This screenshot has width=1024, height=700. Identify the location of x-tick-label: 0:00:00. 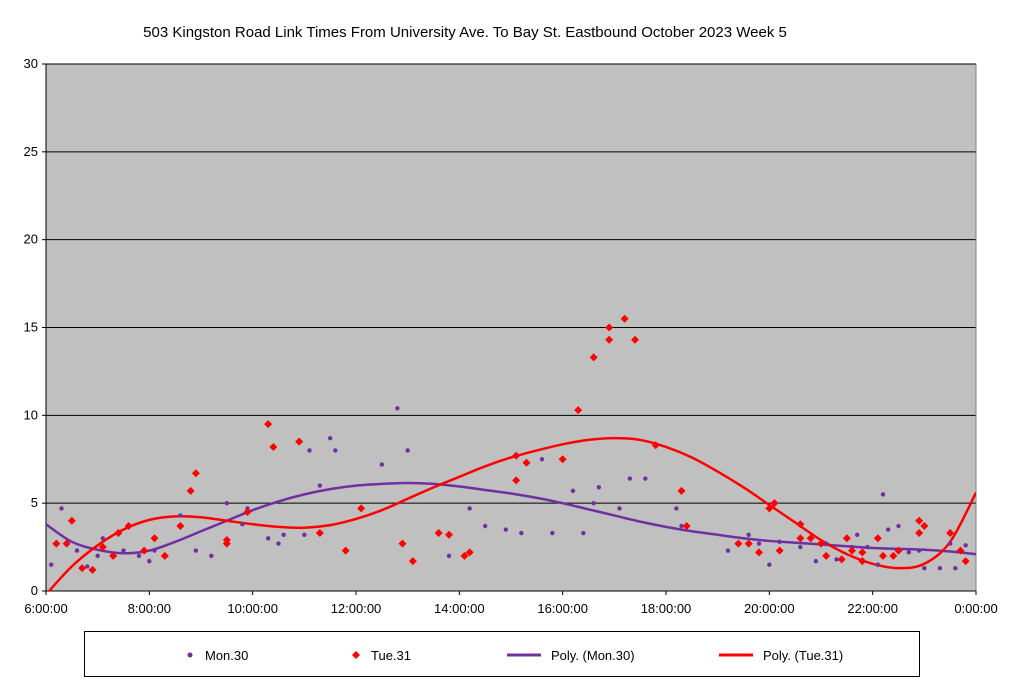
(975, 608).